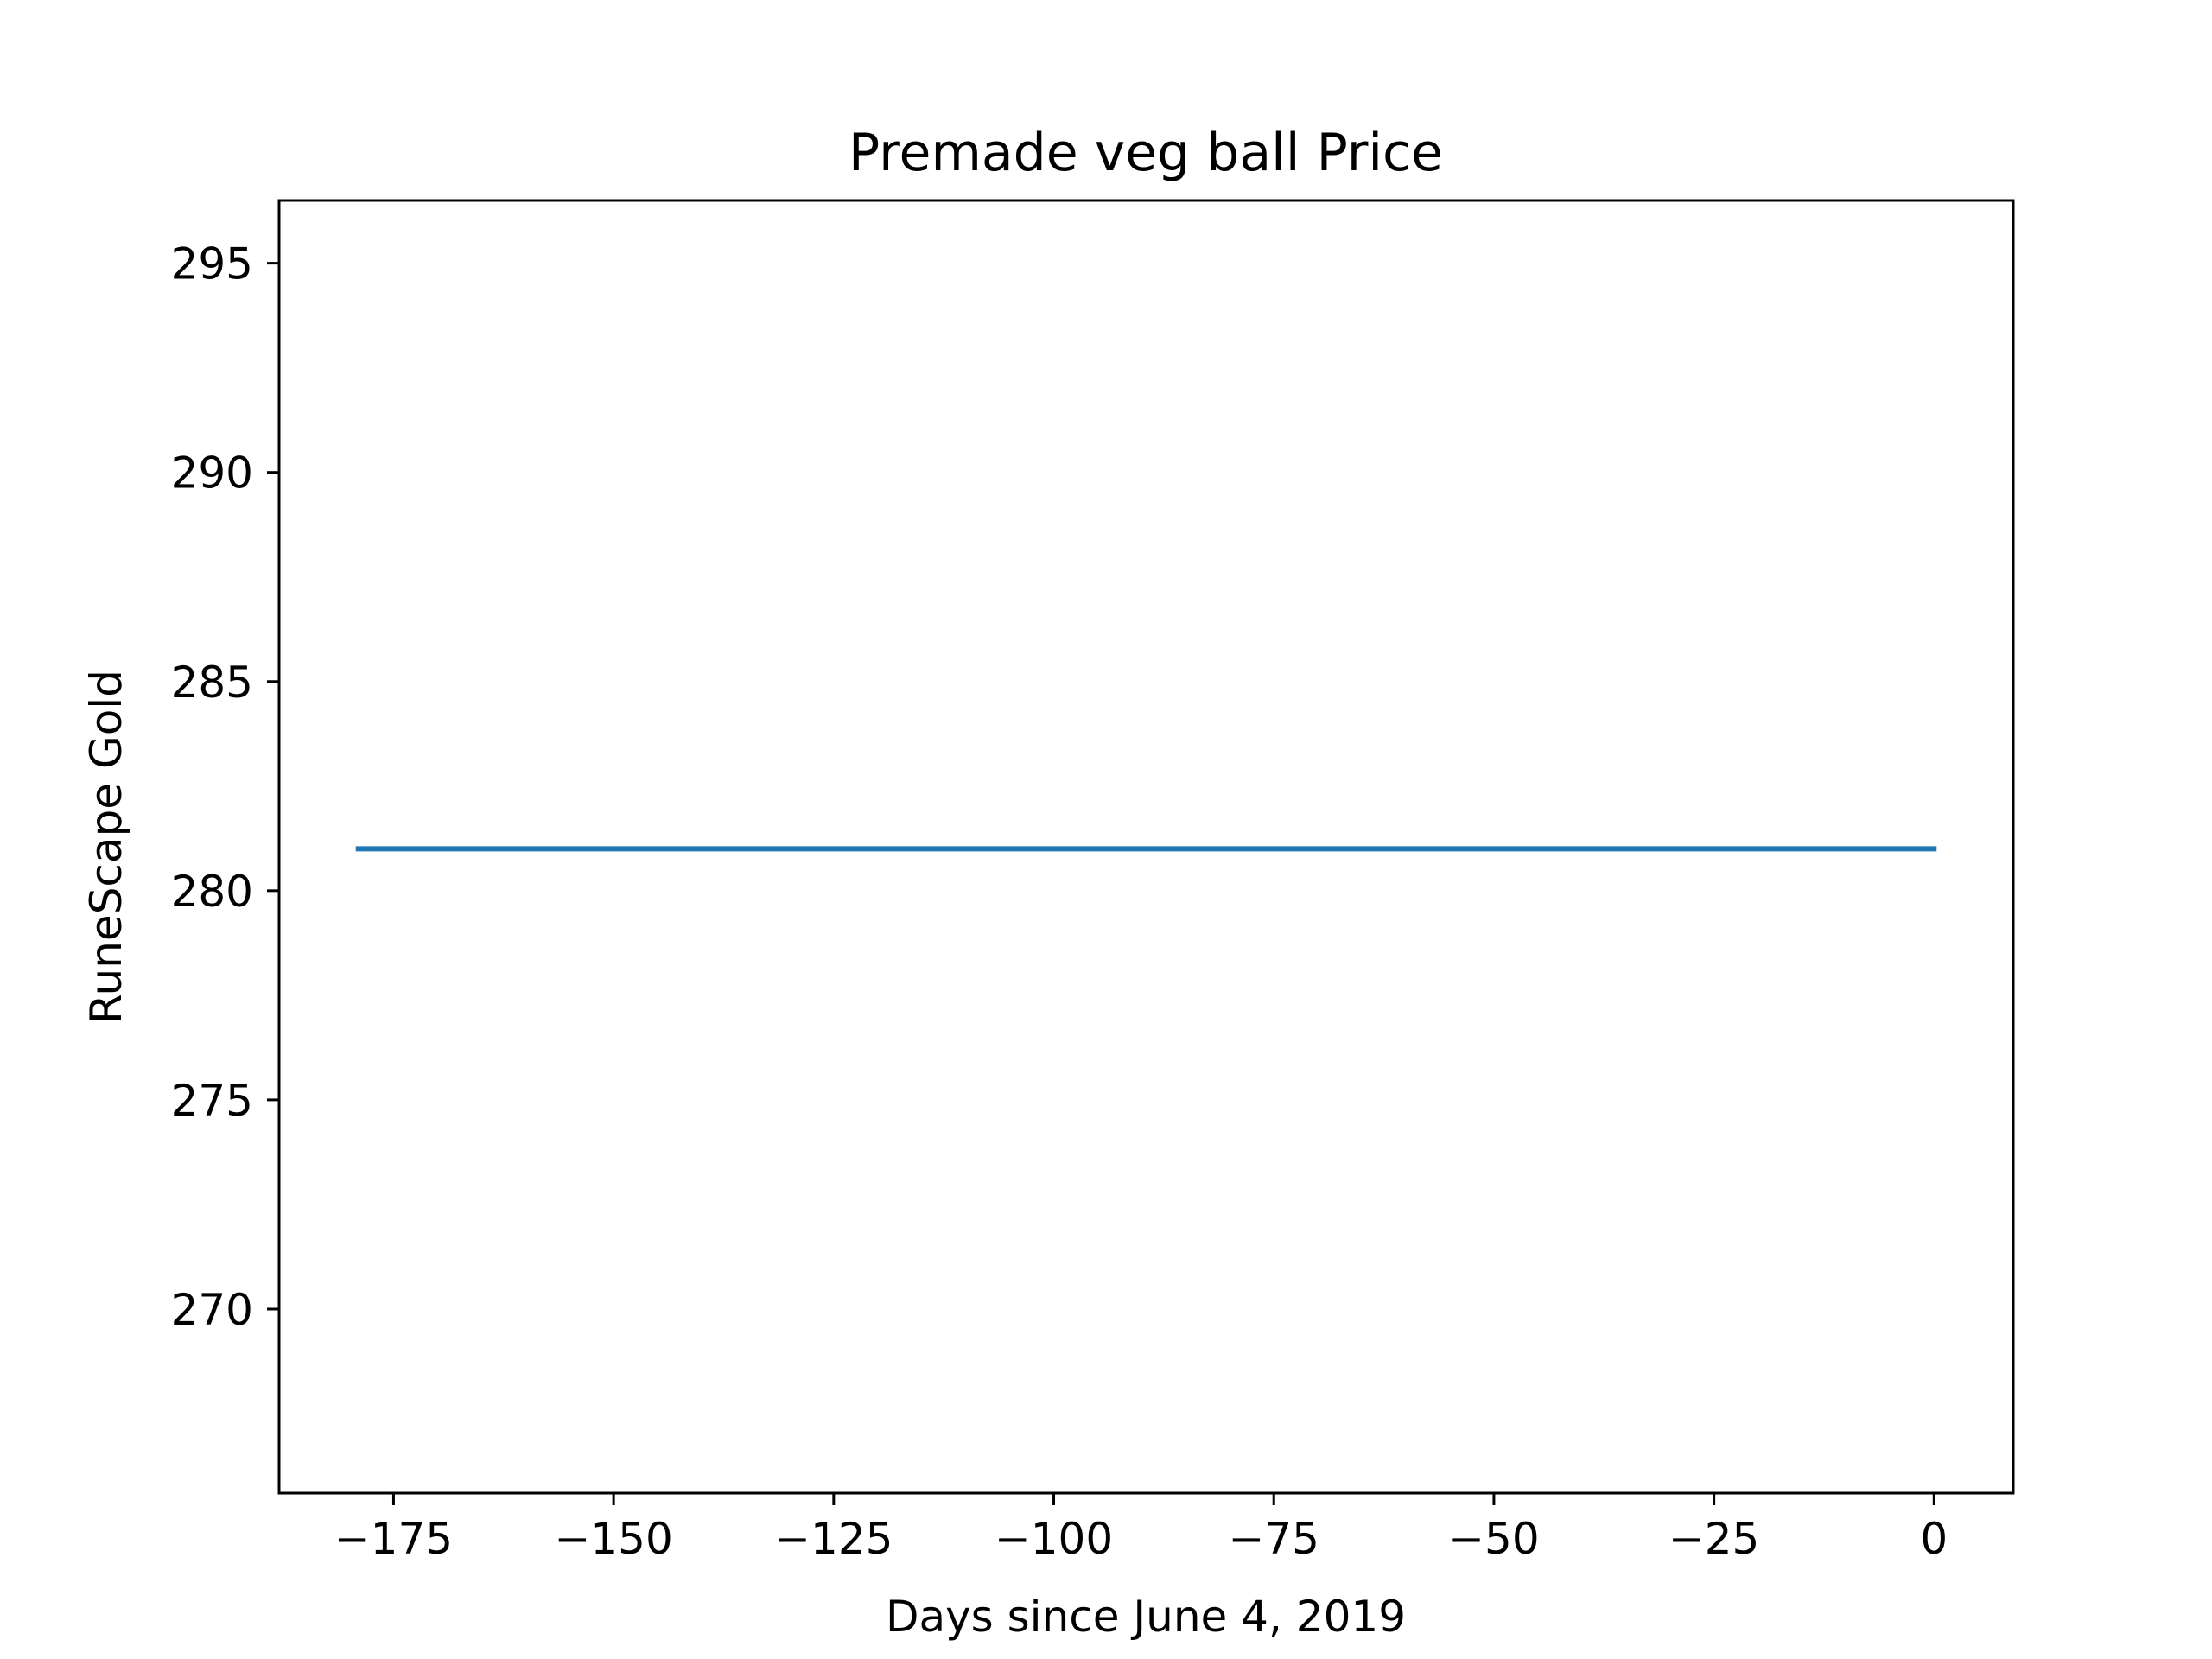  Describe the element at coordinates (1273, 1539) in the screenshot. I see `x-tick-label: −75` at that location.